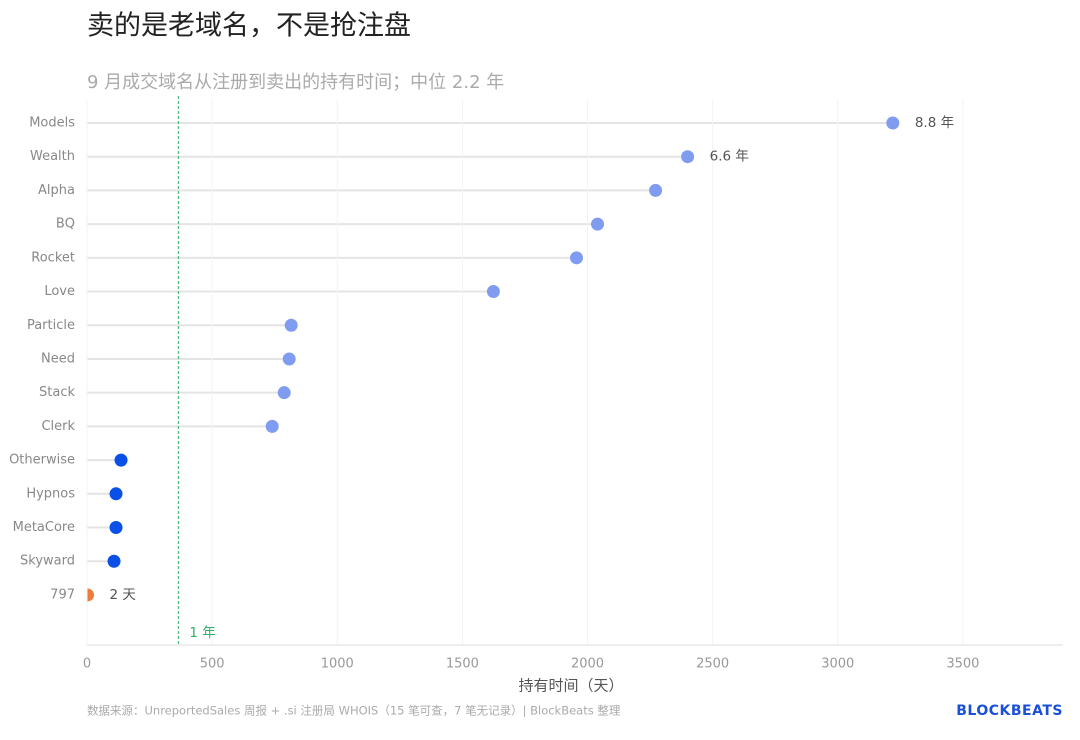 The height and width of the screenshot is (740, 1080). I want to click on y-tick-label: Models, so click(52, 123).